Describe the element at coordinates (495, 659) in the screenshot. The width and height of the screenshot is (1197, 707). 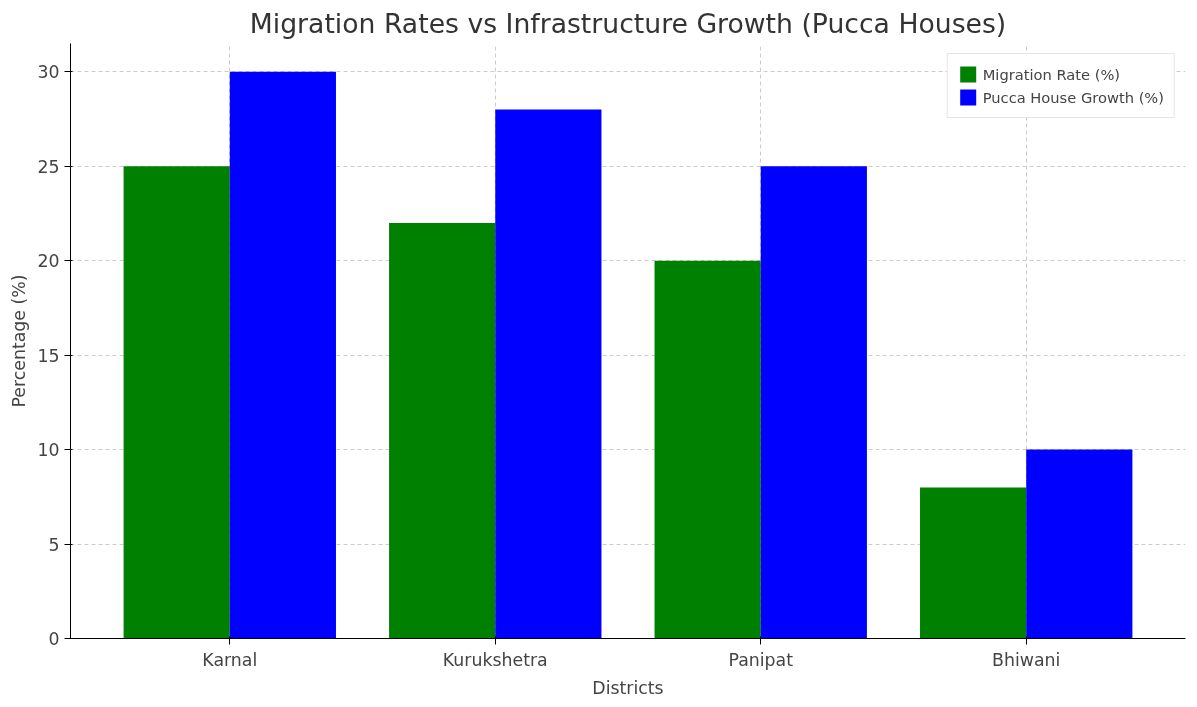
I see `x-tick-label: Kurukshetra` at that location.